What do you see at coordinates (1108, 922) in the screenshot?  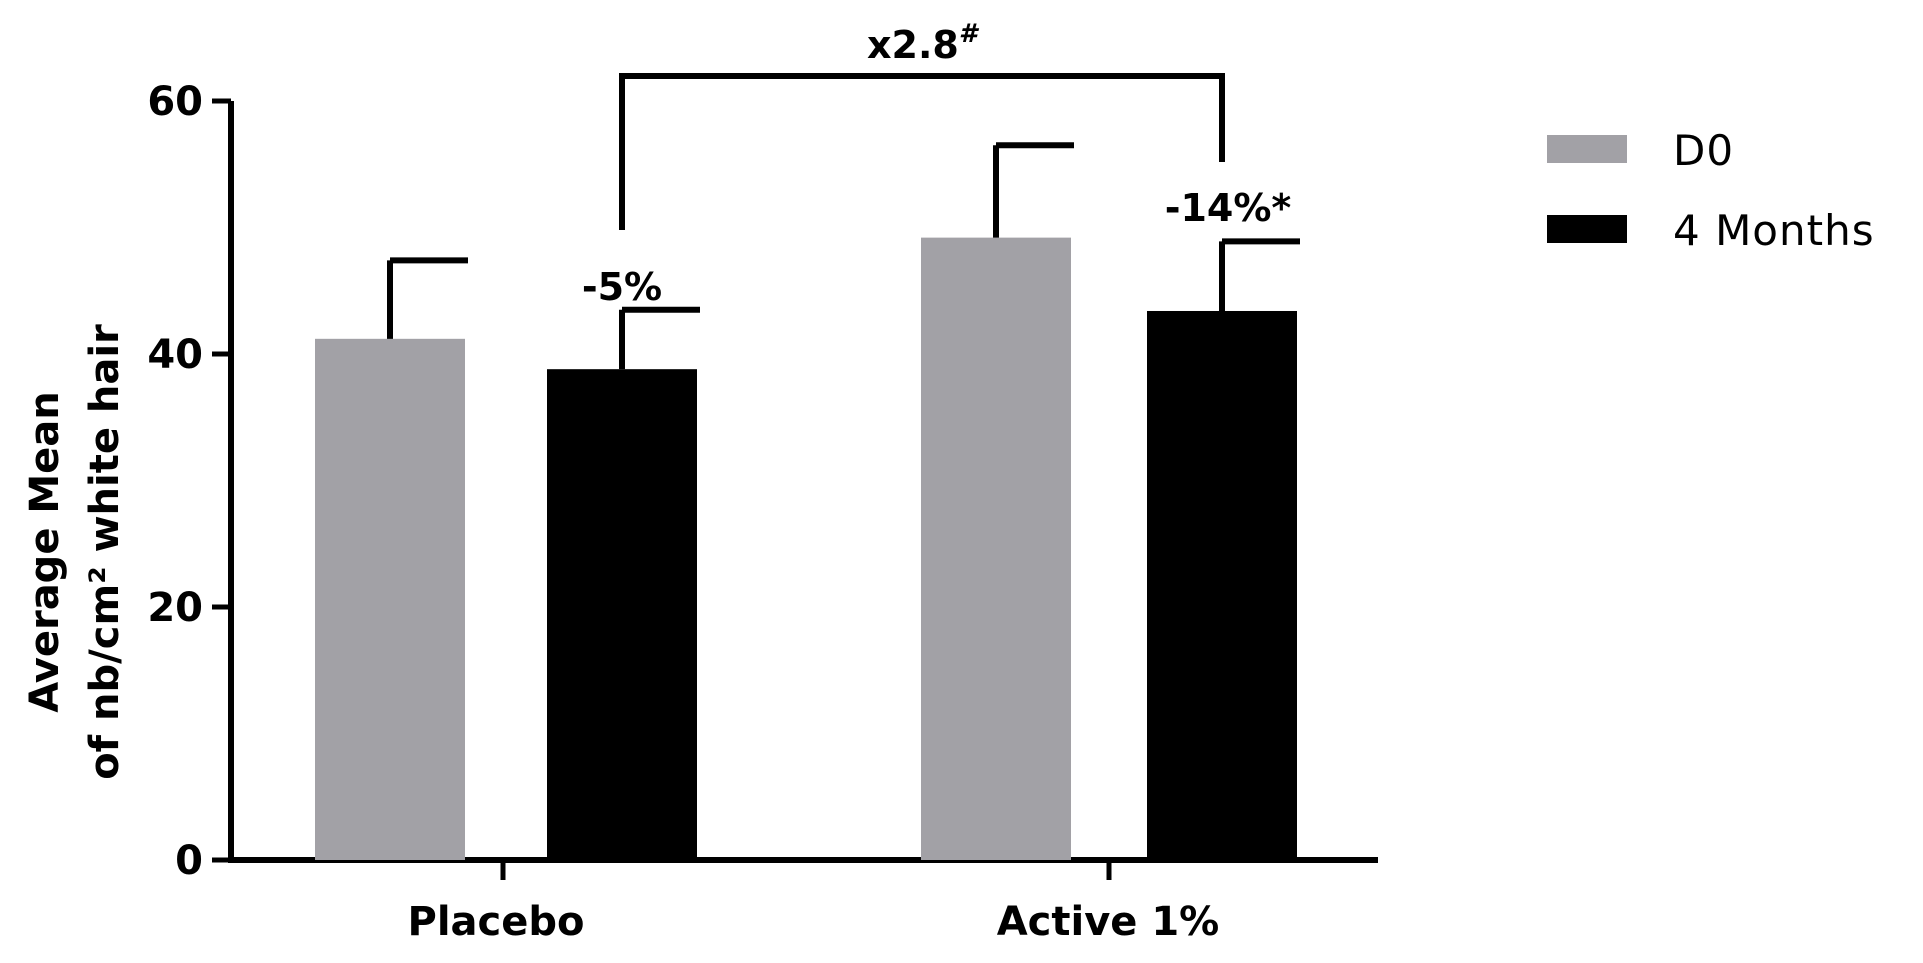 I see `category-label-active: Active 1%` at bounding box center [1108, 922].